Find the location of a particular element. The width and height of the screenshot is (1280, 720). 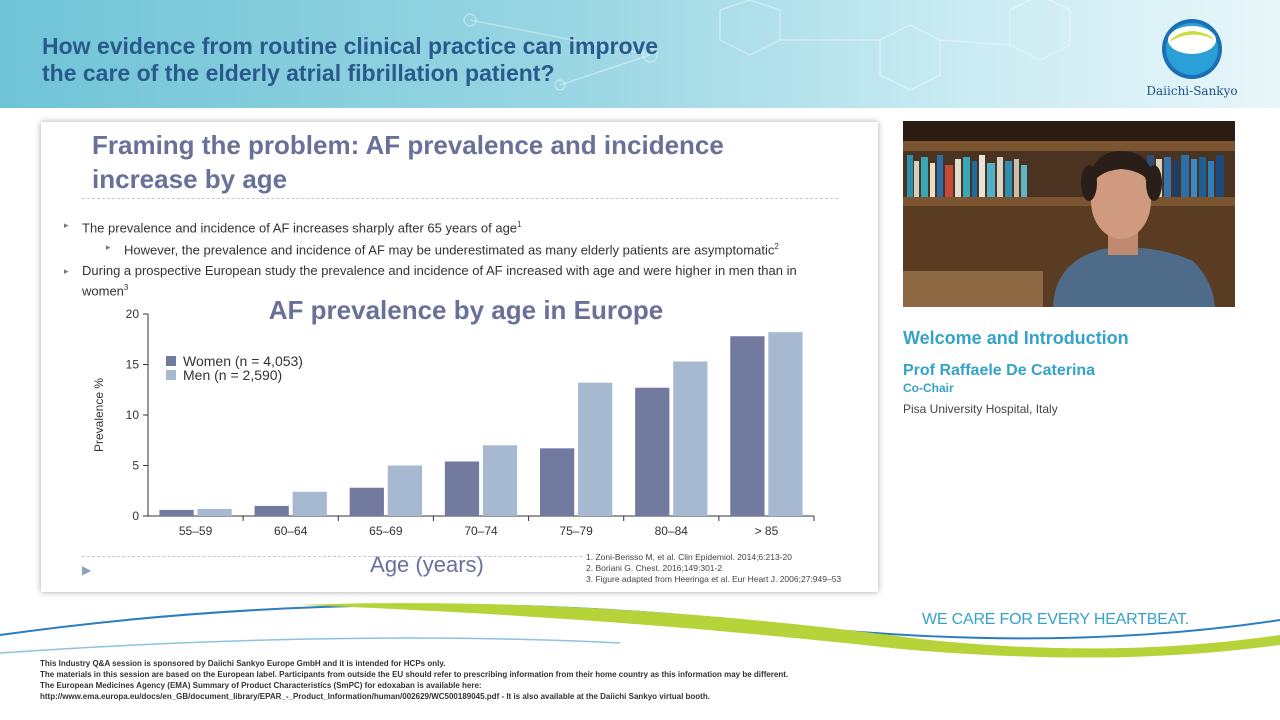

y-tick-label: 0 is located at coordinates (135, 516).